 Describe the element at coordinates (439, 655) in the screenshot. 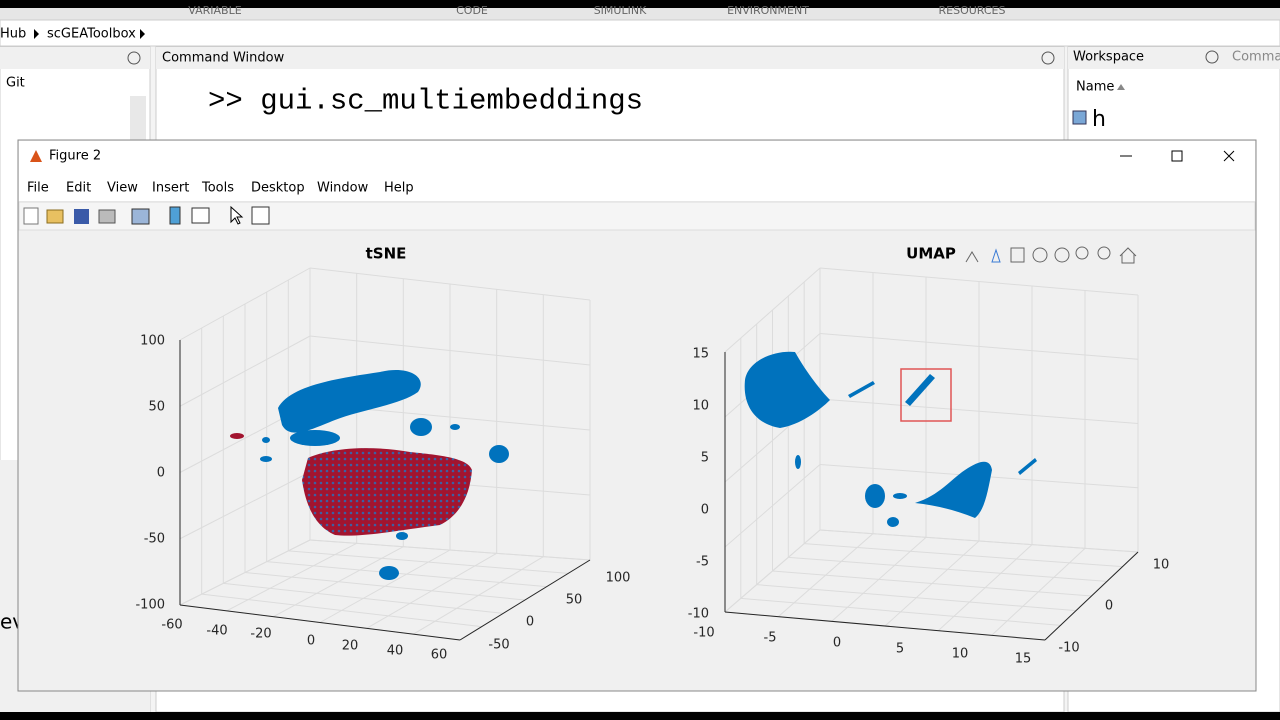

I see `x-tick-label: 60` at that location.